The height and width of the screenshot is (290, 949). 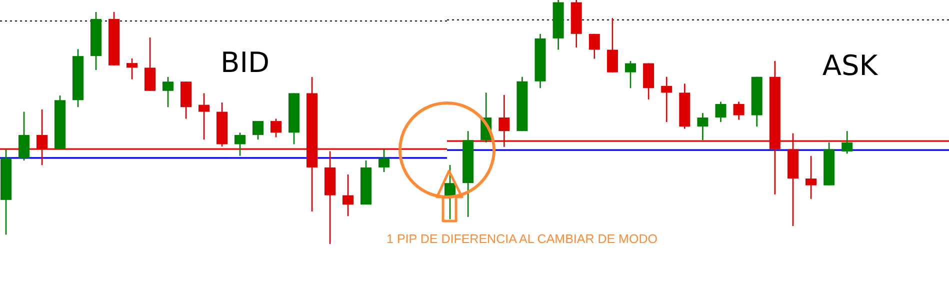 I want to click on text: BID, so click(x=245, y=62).